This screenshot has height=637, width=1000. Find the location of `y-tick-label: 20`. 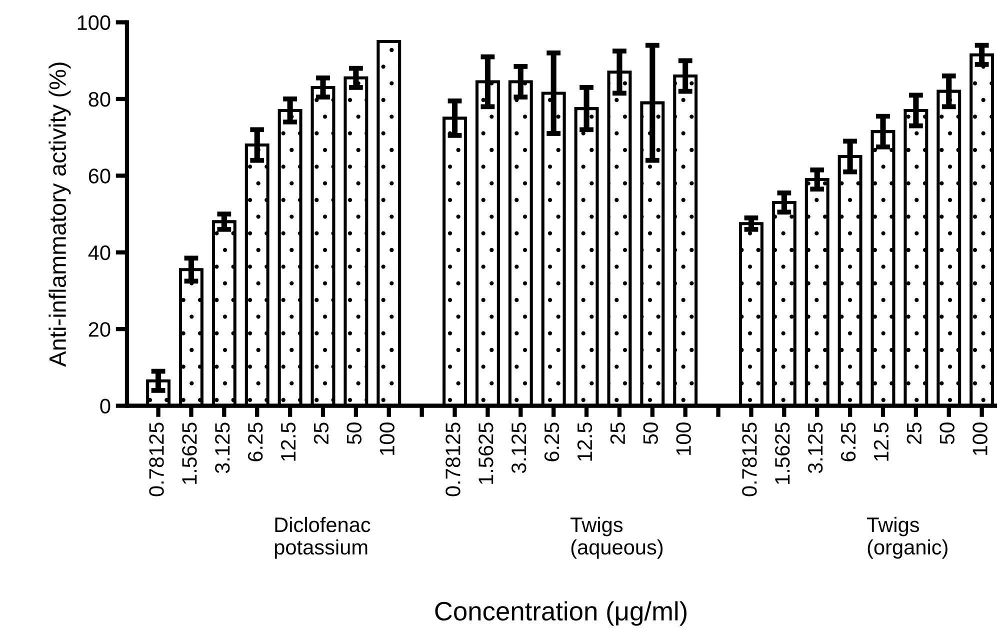

y-tick-label: 20 is located at coordinates (99, 329).